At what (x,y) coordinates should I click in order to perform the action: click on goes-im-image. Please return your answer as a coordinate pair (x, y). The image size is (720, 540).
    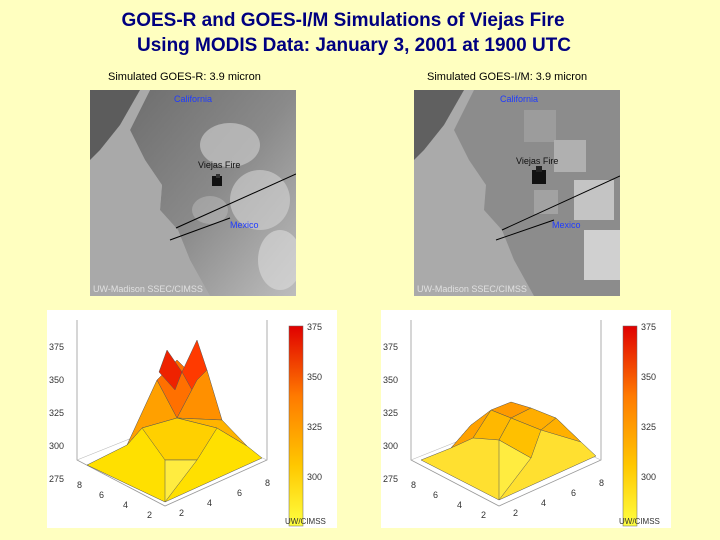
    Looking at the image, I should click on (517, 193).